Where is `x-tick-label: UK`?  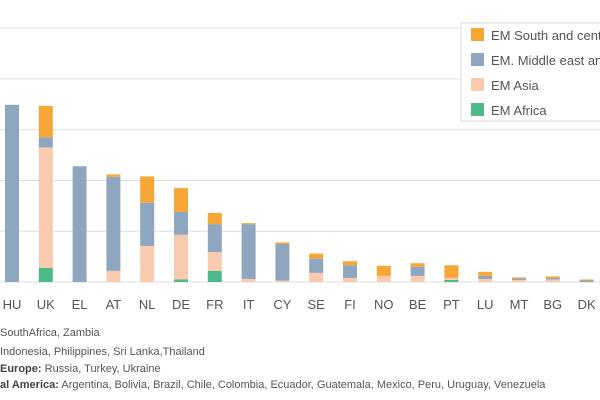 x-tick-label: UK is located at coordinates (46, 304).